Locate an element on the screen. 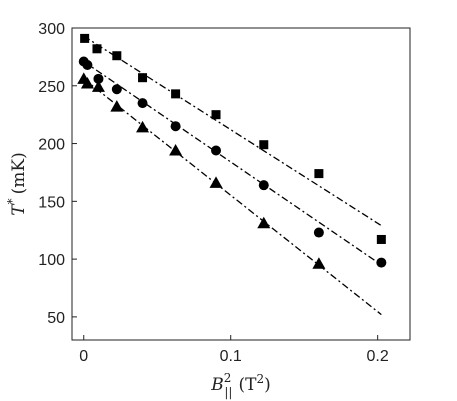 The width and height of the screenshot is (457, 401). y-axis-ticks: 50 100 150 200 250 300 is located at coordinates (57, 174).